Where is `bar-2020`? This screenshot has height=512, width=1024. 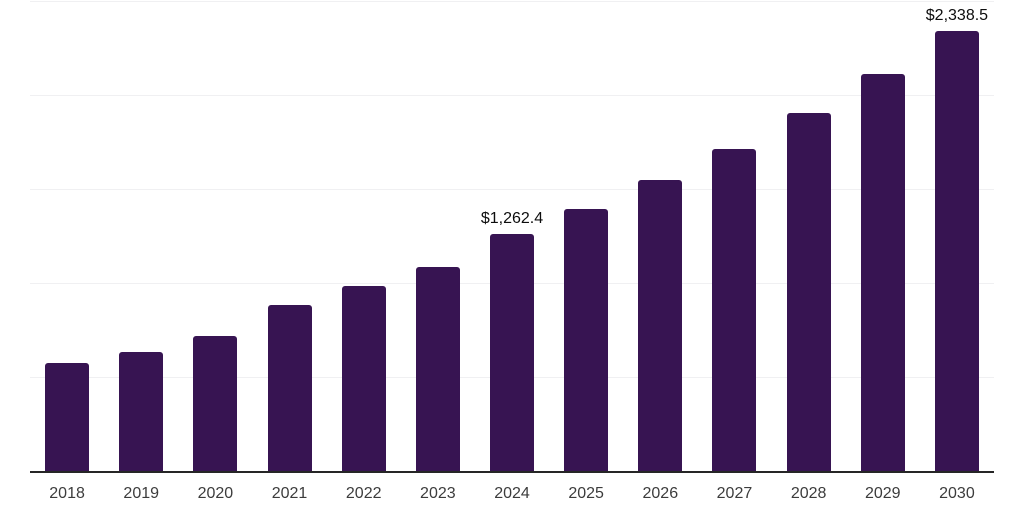
bar-2020 is located at coordinates (215, 403).